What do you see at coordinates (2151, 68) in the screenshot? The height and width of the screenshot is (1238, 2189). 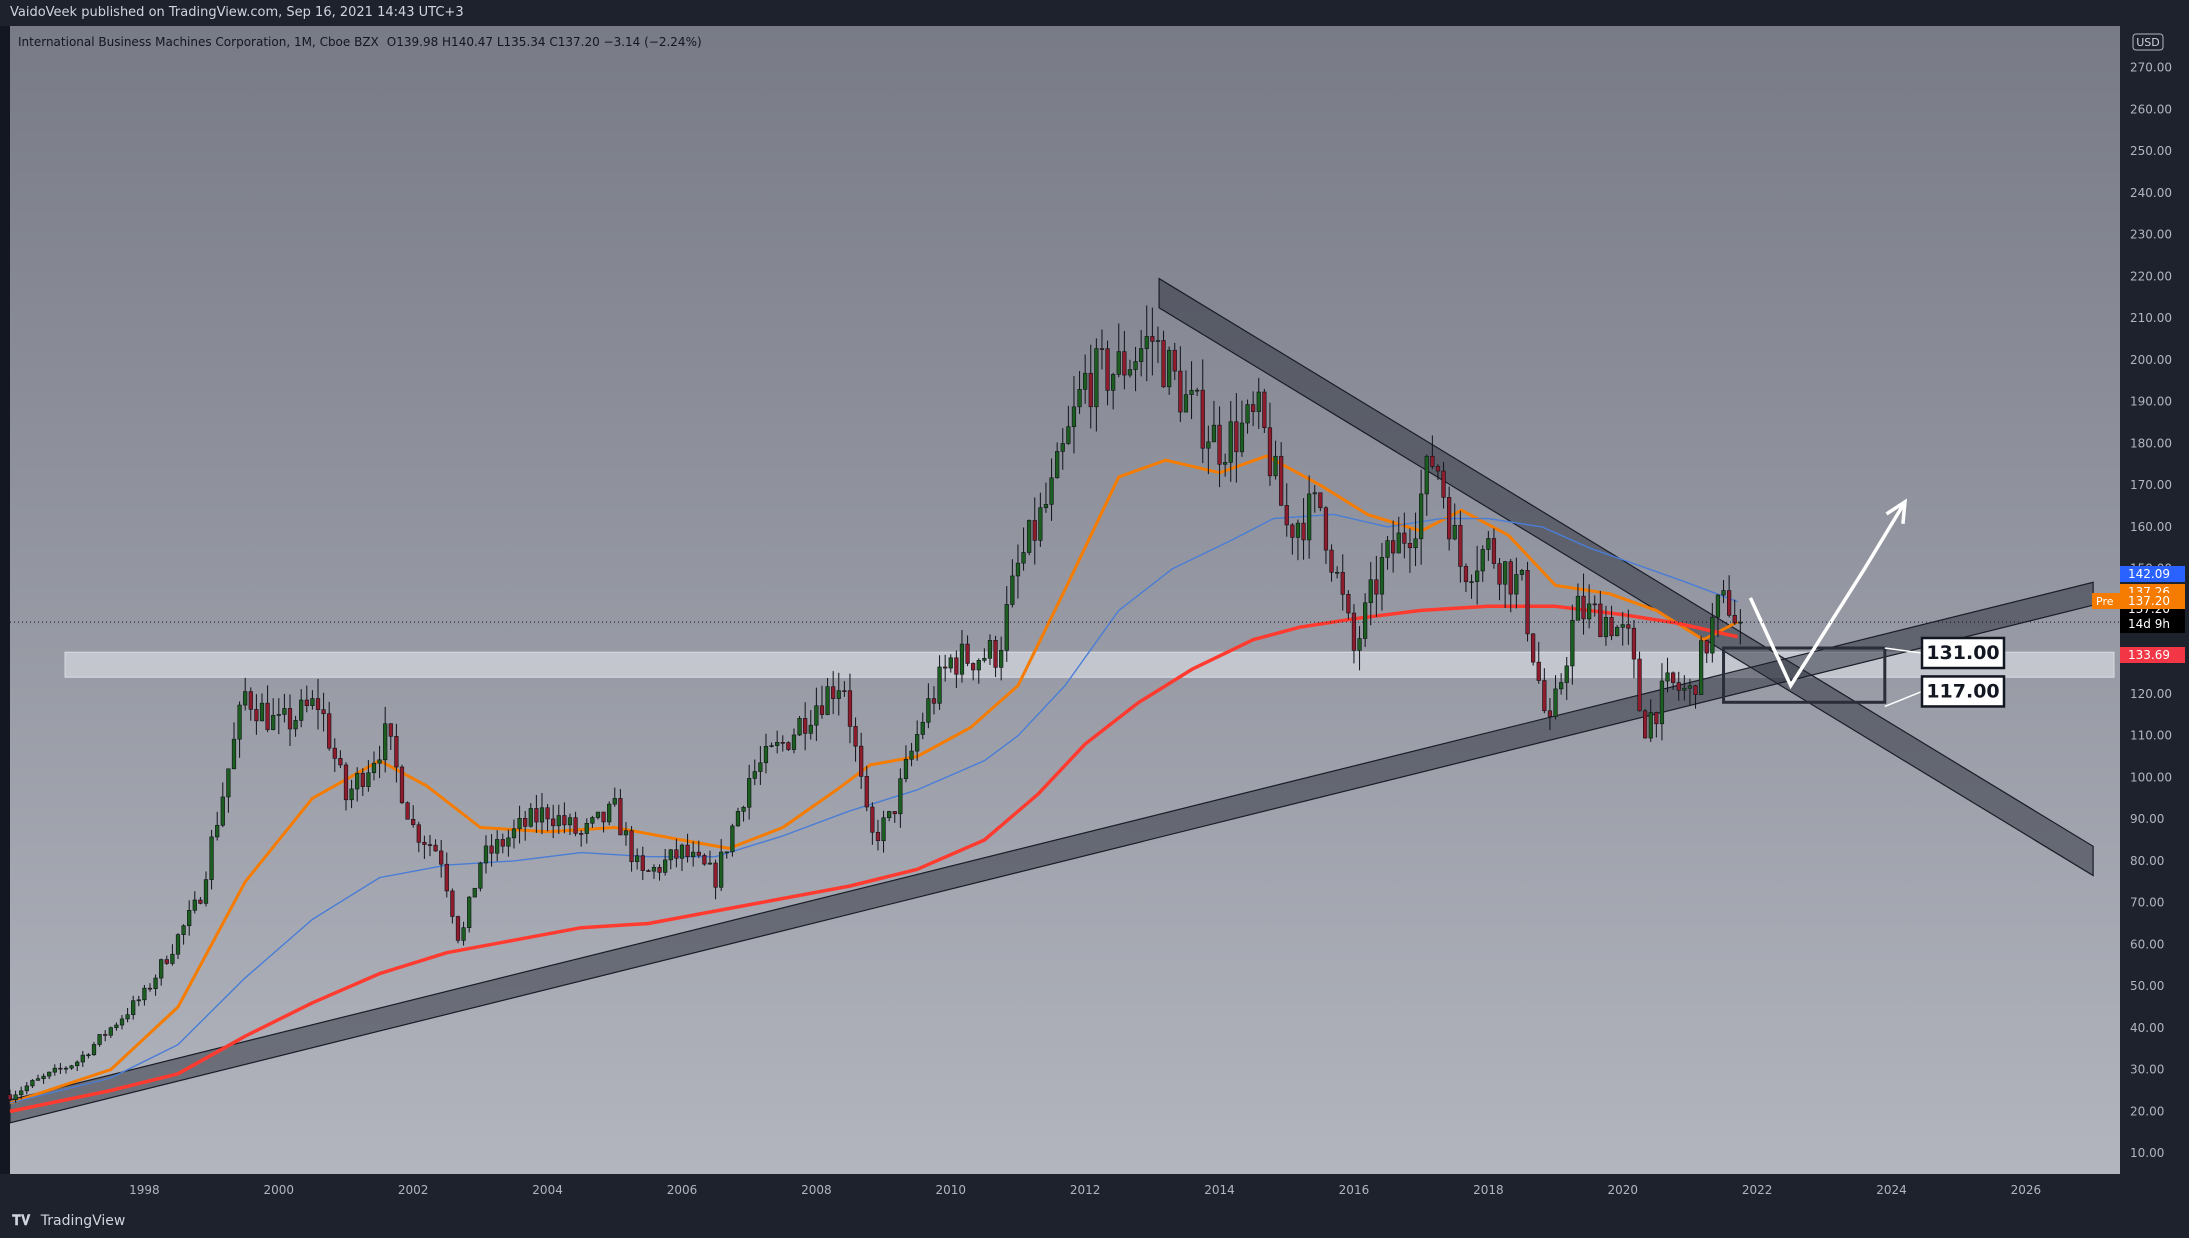 I see `price-tick-label: 270.00` at bounding box center [2151, 68].